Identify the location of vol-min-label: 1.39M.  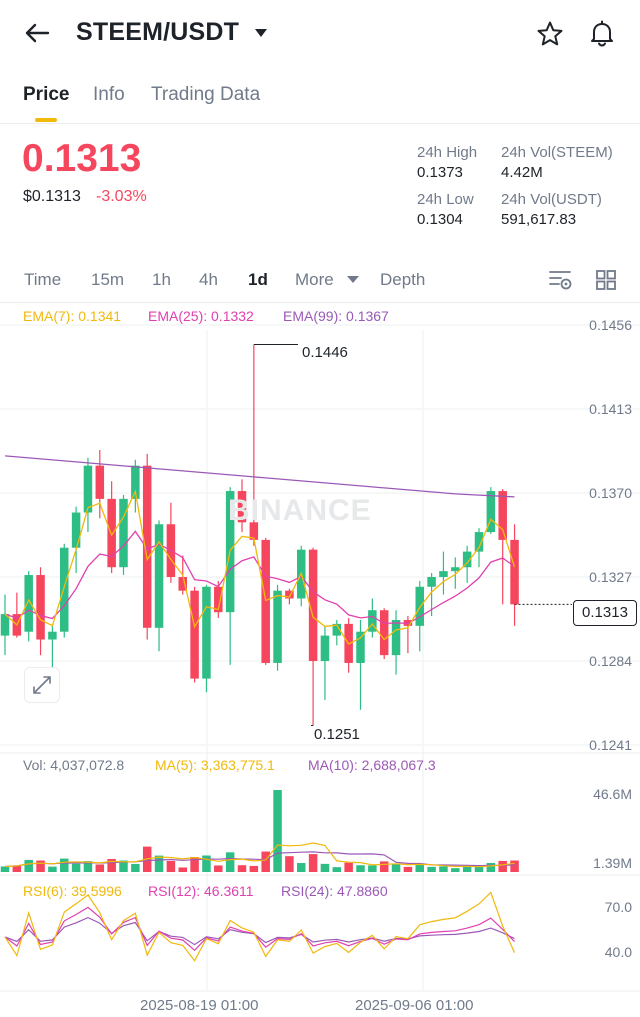
(612, 863).